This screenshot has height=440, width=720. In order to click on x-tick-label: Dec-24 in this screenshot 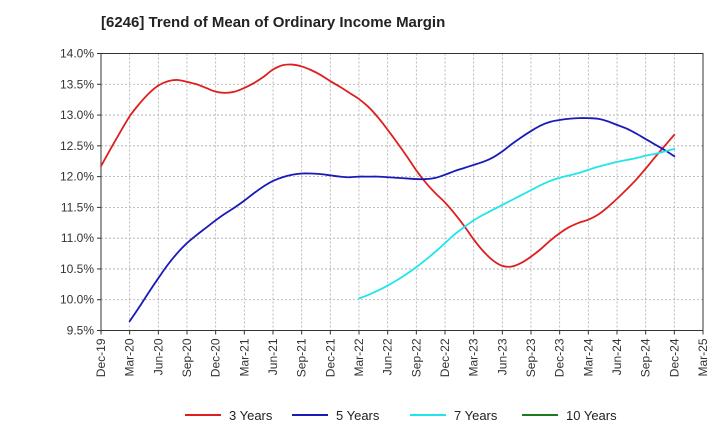, I will do `click(674, 357)`.